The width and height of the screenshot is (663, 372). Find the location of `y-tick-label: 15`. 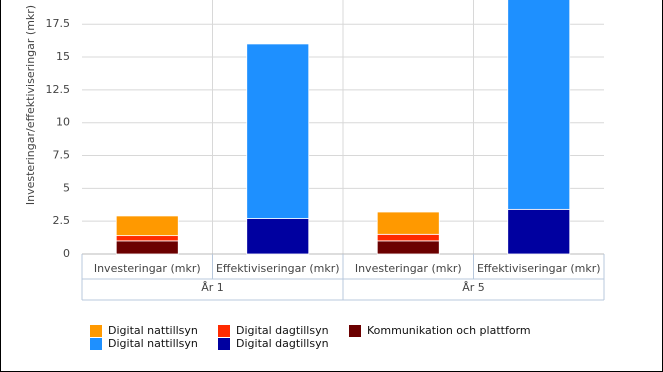

y-tick-label: 15 is located at coordinates (63, 56).